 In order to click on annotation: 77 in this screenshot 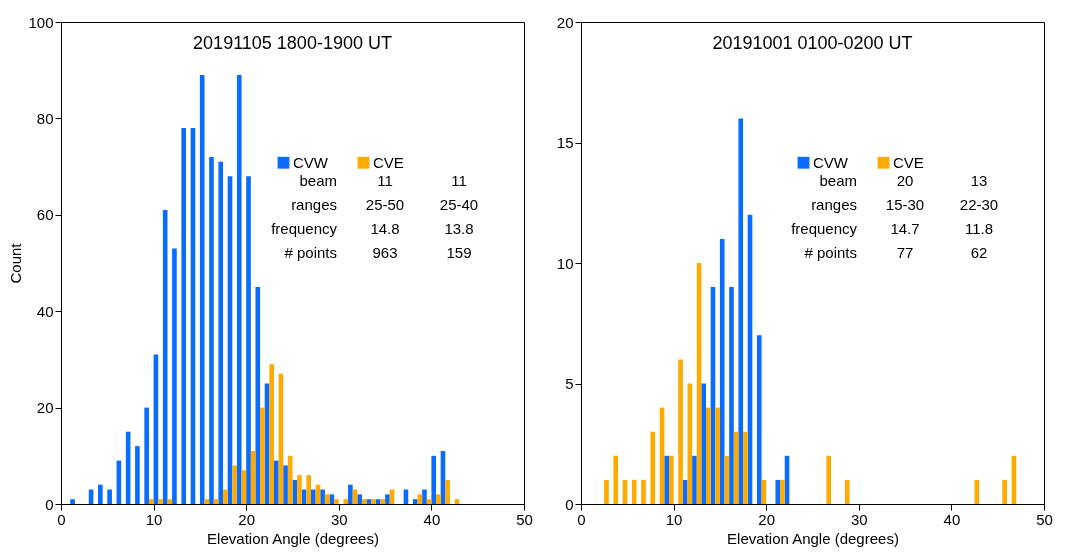, I will do `click(905, 252)`.